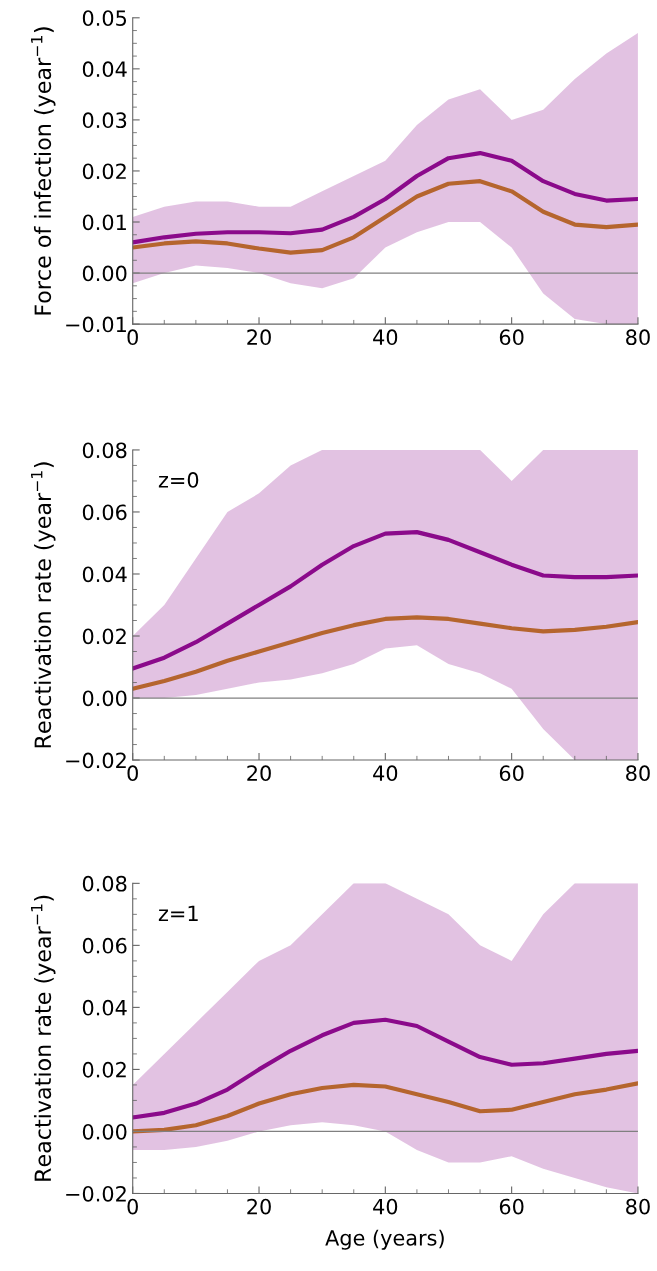 This screenshot has width=657, height=1271. I want to click on x-axis-title: Age (years), so click(384, 1239).